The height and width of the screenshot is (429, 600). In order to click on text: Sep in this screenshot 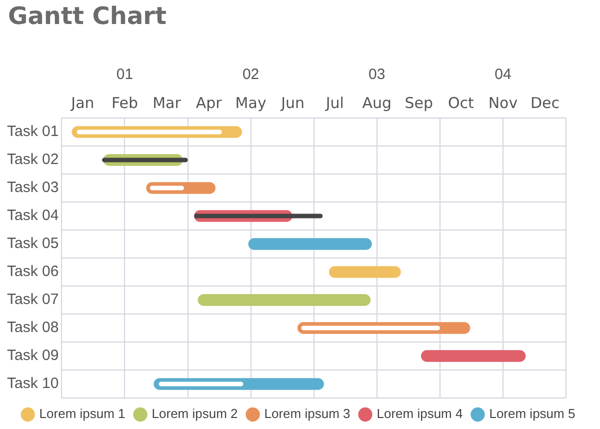, I will do `click(419, 103)`.